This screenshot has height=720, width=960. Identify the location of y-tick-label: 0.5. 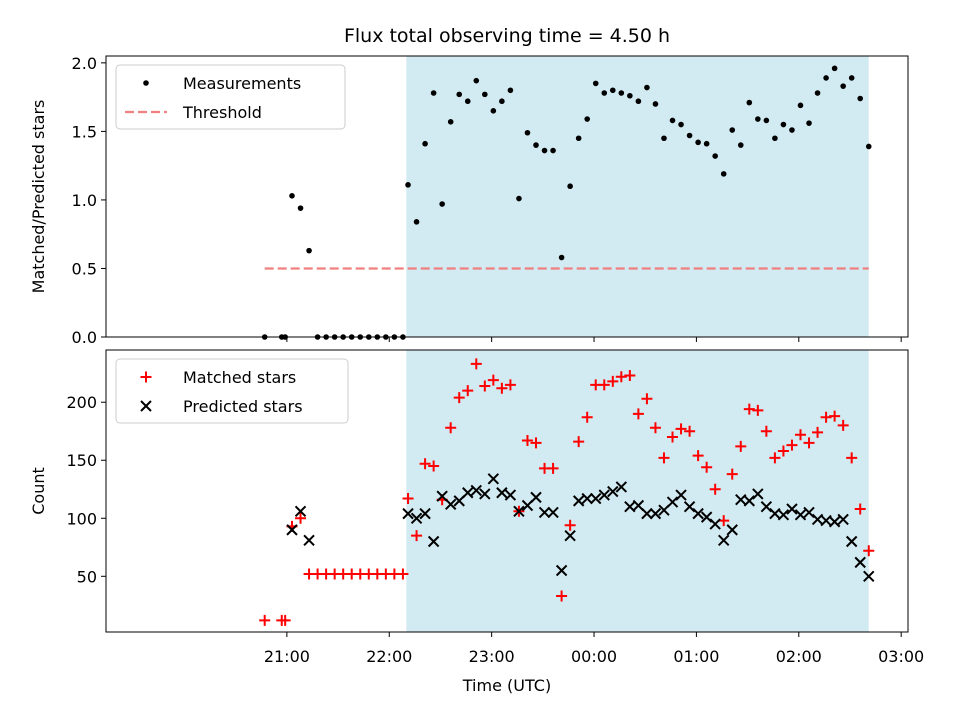
(84, 268).